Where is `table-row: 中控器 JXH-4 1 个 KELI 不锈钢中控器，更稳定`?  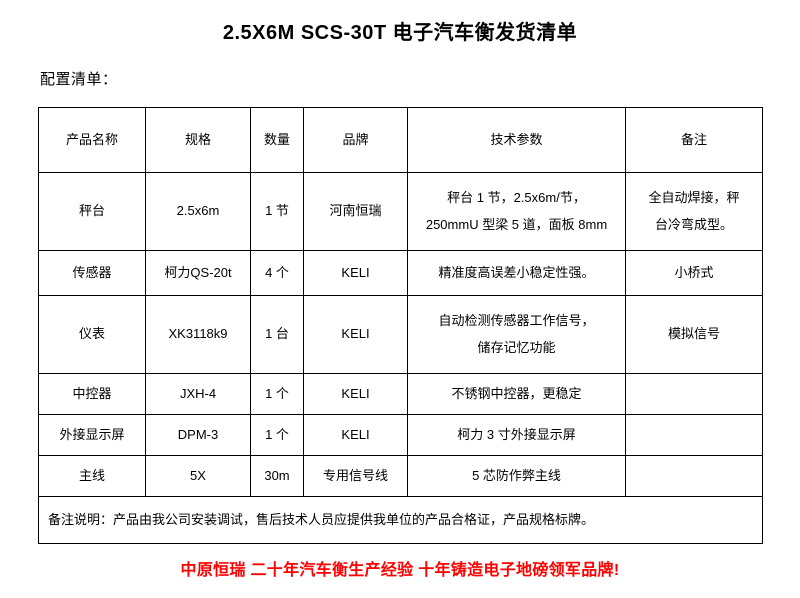 table-row: 中控器 JXH-4 1 个 KELI 不锈钢中控器，更稳定 is located at coordinates (400, 394).